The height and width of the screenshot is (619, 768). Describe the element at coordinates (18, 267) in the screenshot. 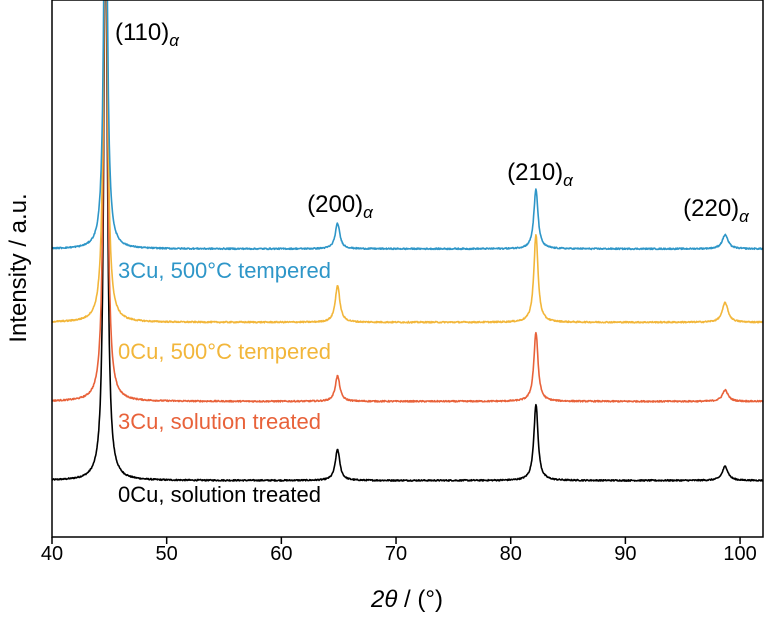

I see `y-axis-label: Intensity / a.u.` at that location.